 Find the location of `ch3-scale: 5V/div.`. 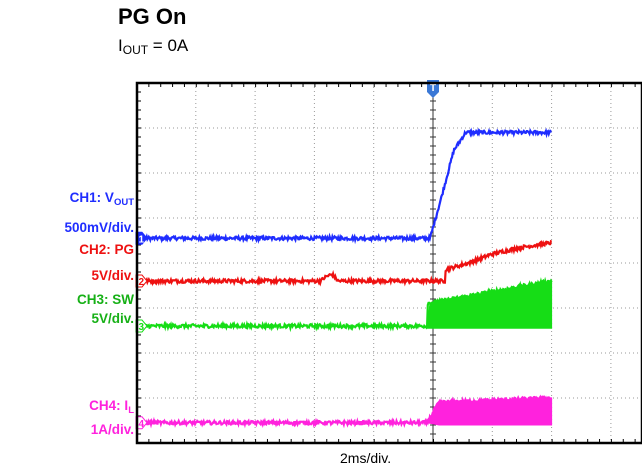

ch3-scale: 5V/div. is located at coordinates (112, 318).